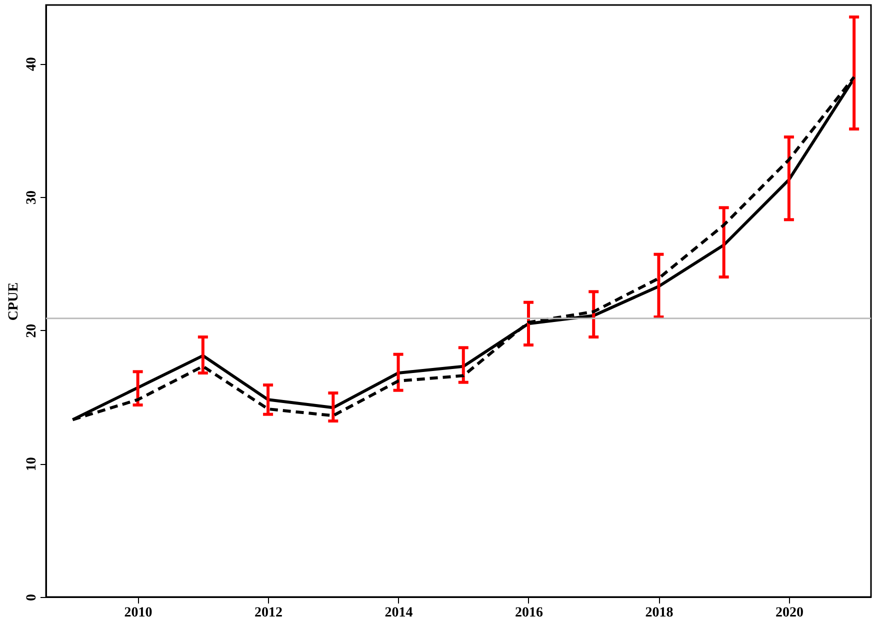 This screenshot has width=877, height=624. I want to click on y-tick-label: 40, so click(32, 64).